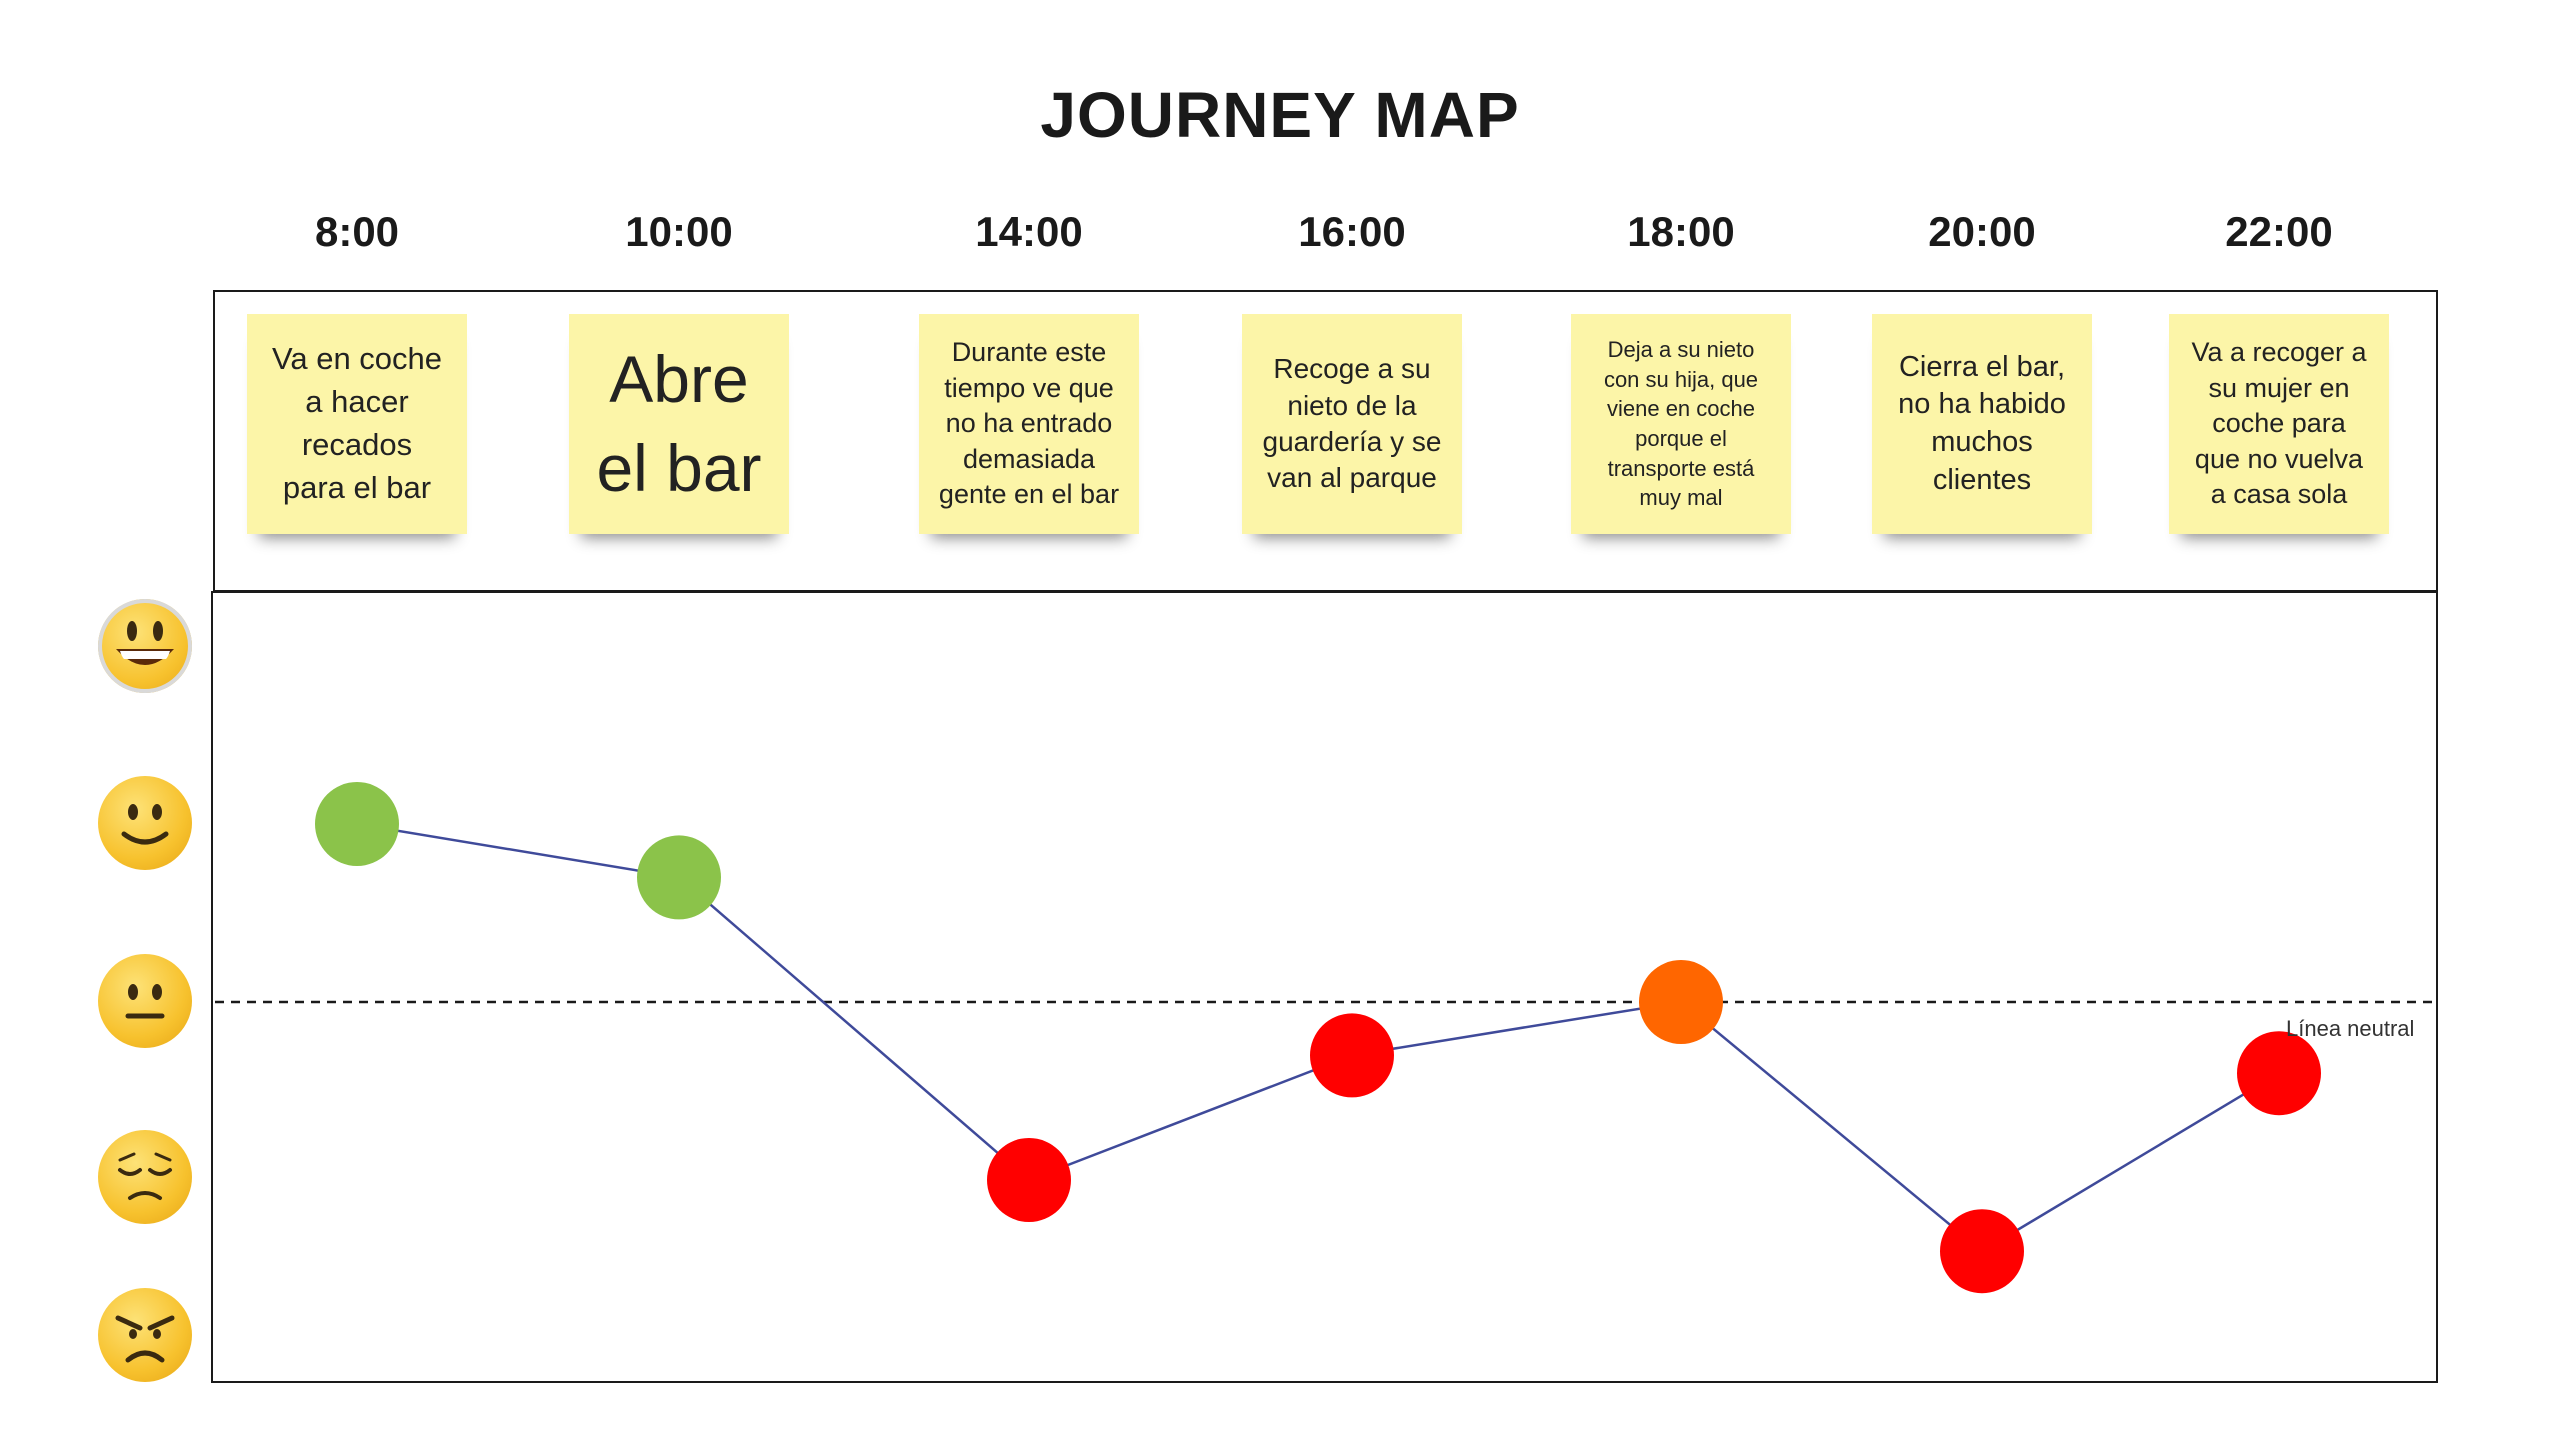 This screenshot has height=1455, width=2560. Describe the element at coordinates (679, 231) in the screenshot. I see `time-label: 10:00` at that location.